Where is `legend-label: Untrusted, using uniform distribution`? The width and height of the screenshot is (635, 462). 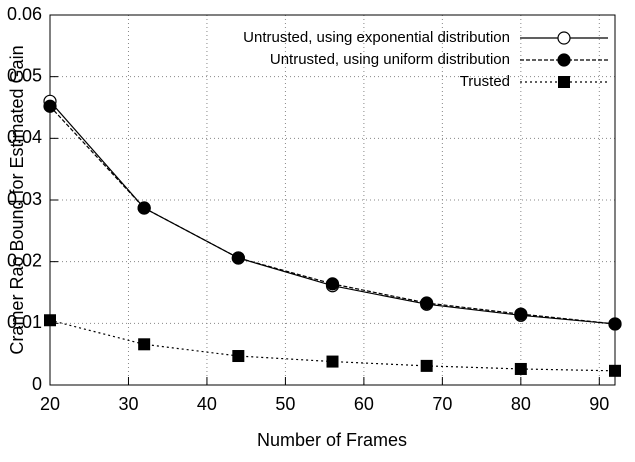 legend-label: Untrusted, using uniform distribution is located at coordinates (390, 59).